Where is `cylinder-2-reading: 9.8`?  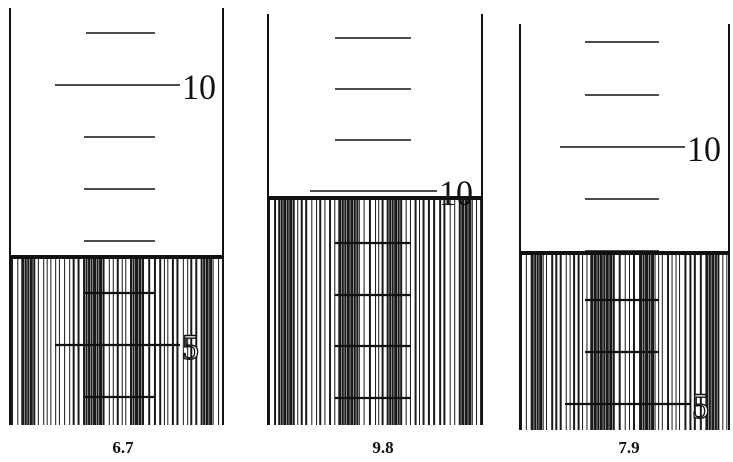
cylinder-2-reading: 9.8 is located at coordinates (383, 447).